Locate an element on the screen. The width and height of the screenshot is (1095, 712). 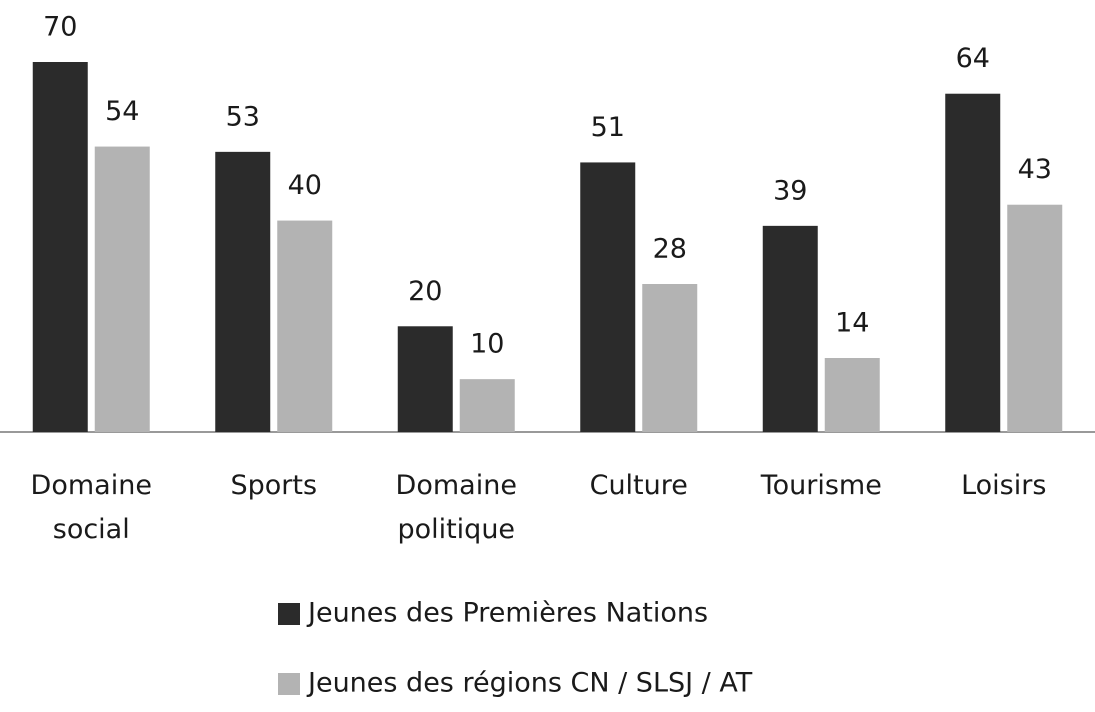
value-label: 53 is located at coordinates (243, 116).